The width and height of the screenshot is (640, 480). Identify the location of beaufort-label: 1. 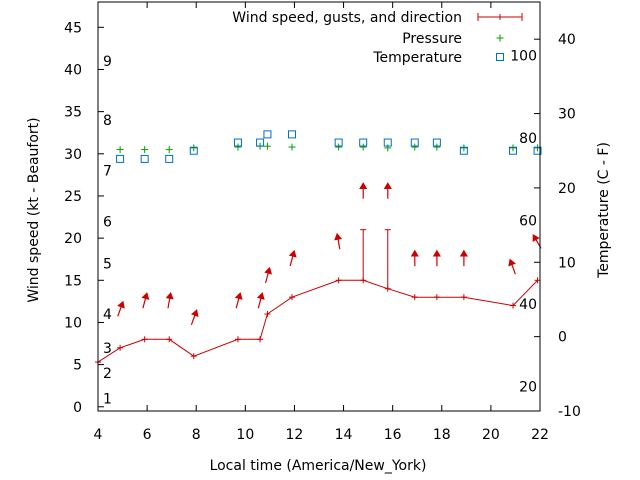
(107, 399).